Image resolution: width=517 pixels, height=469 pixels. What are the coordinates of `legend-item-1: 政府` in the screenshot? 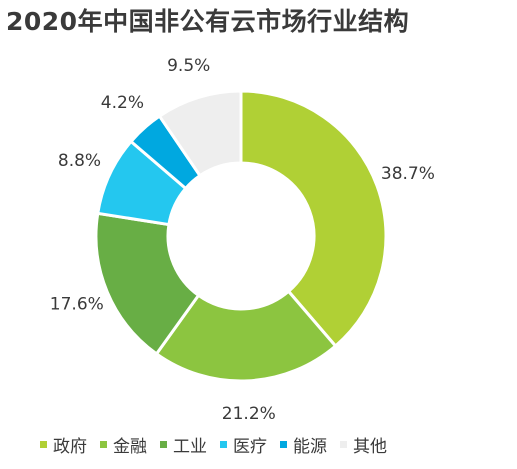 It's located at (63, 444).